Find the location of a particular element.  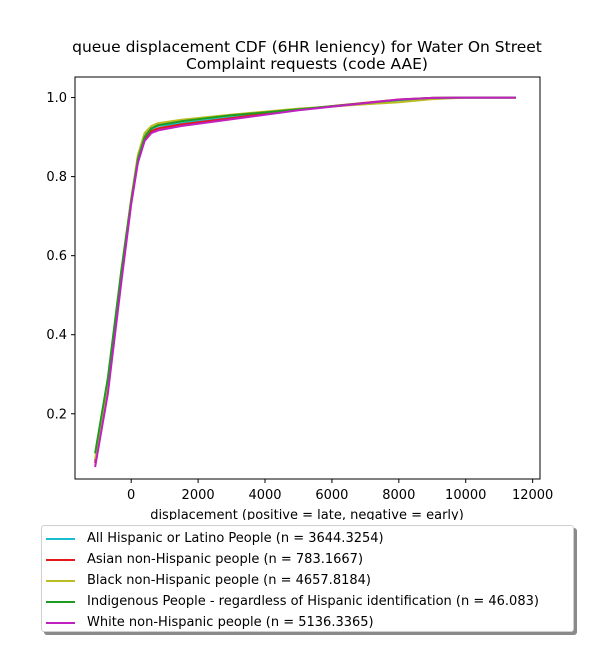

x-tick-label: 2000 is located at coordinates (198, 495).